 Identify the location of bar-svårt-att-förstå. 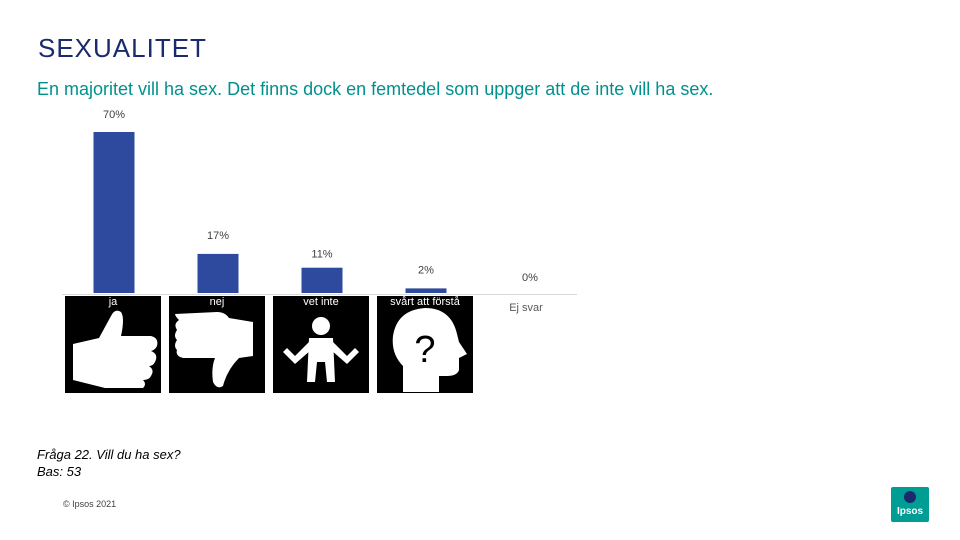
(426, 290).